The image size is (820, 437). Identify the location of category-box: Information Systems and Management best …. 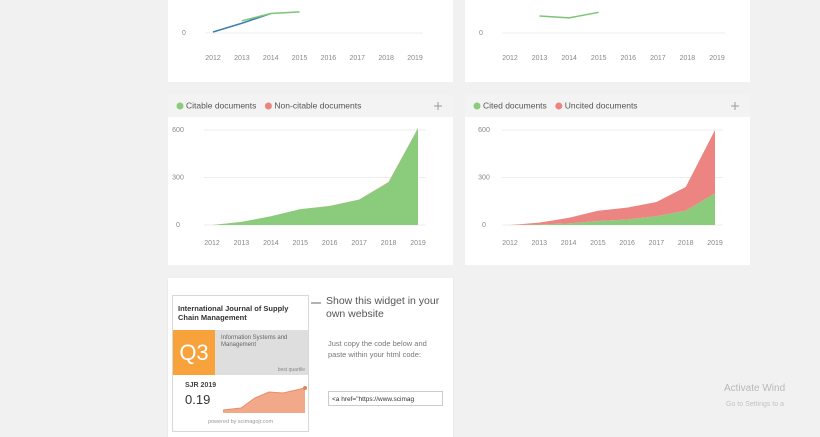
(261, 352).